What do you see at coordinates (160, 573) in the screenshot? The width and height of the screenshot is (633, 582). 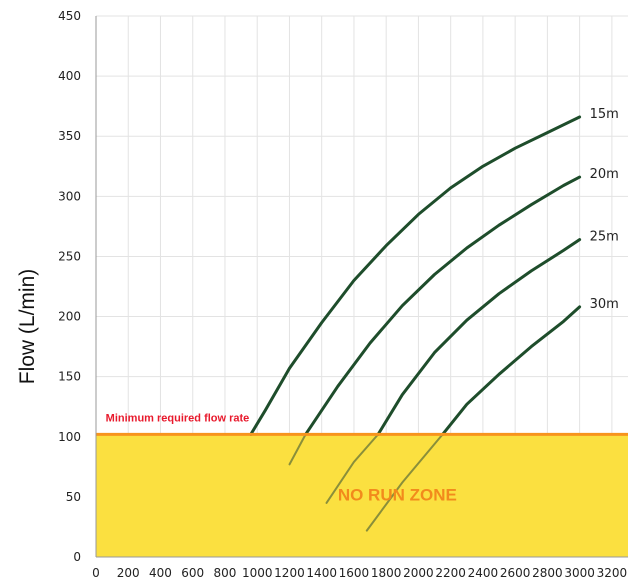 I see `x-tick-label: 400` at bounding box center [160, 573].